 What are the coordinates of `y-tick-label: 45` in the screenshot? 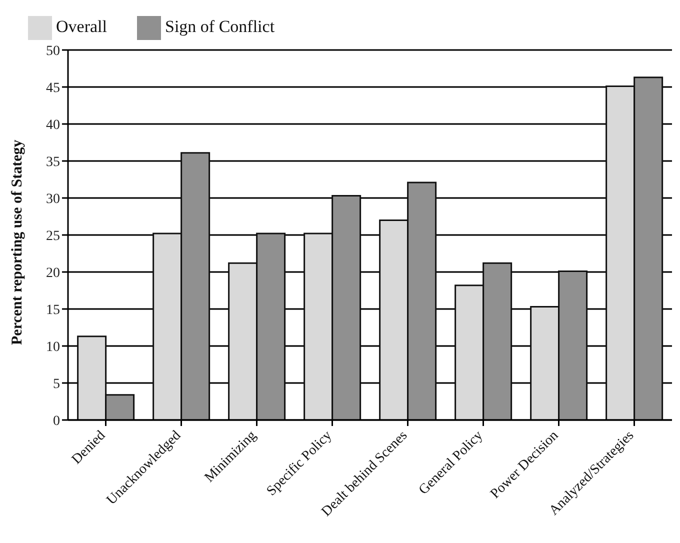 It's located at (53, 88).